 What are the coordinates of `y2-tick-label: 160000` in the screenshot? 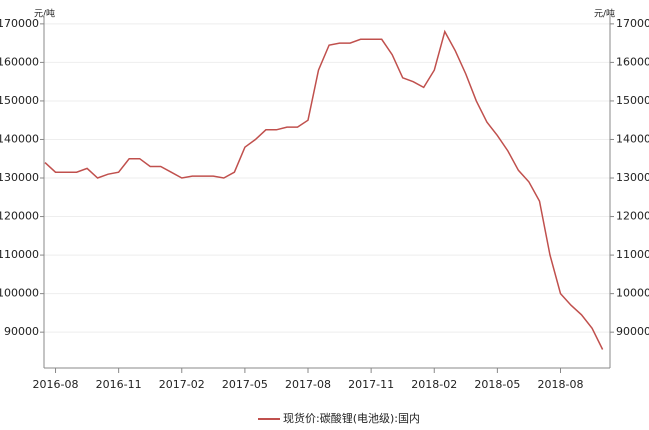 It's located at (632, 61).